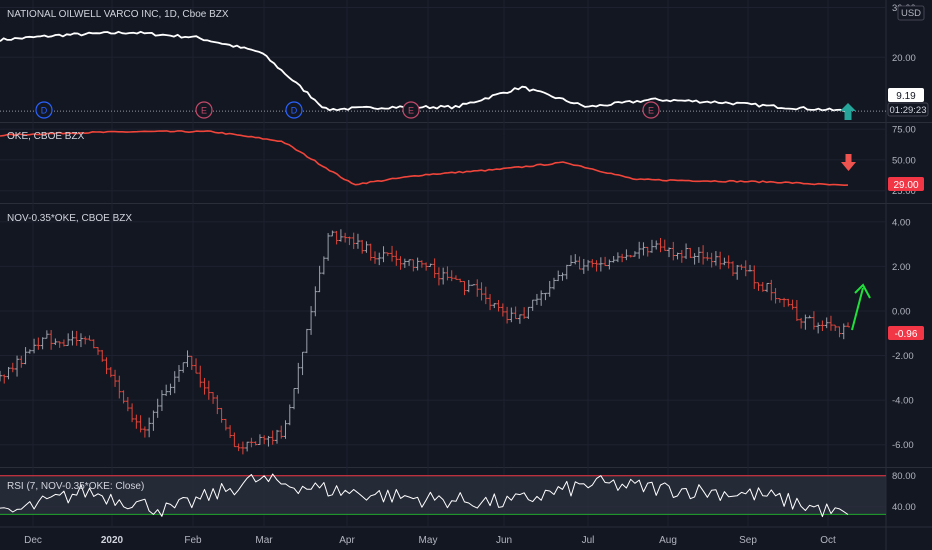  I want to click on price-tick-label: 40.00, so click(904, 507).